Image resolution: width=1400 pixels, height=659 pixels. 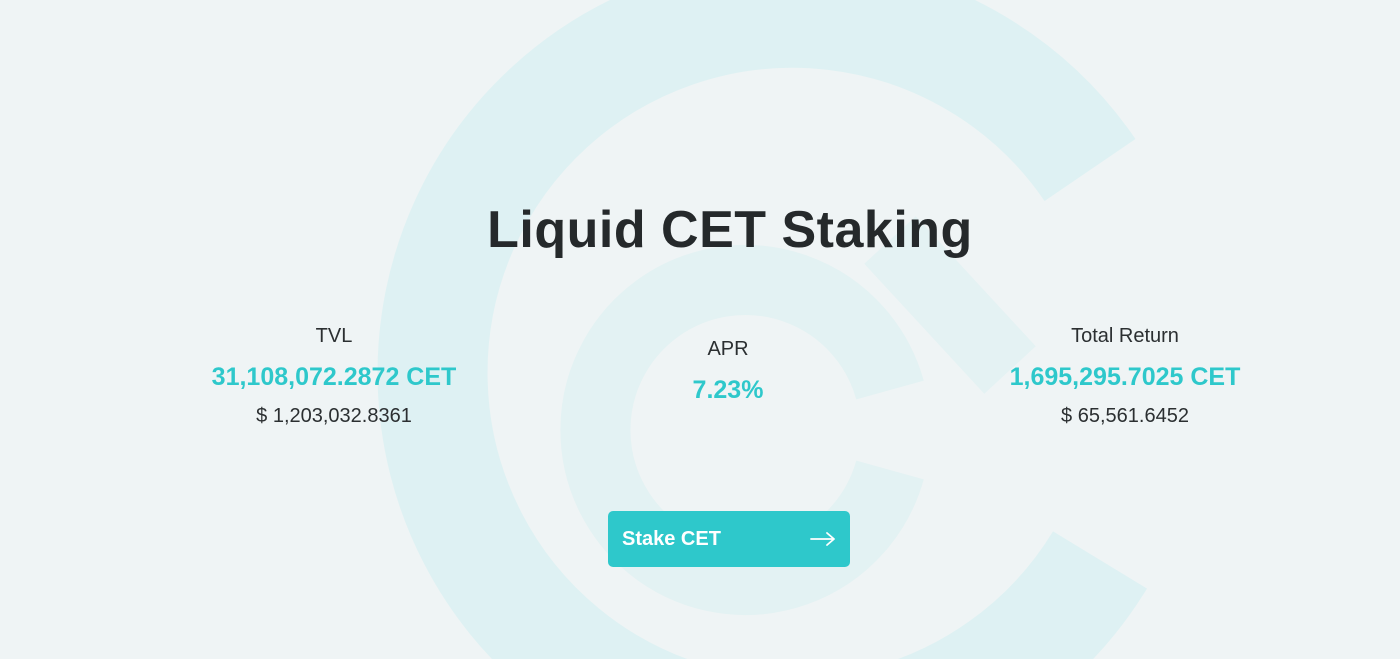 I want to click on total-return-usd-value: $ 65,561.6452, so click(x=1125, y=416).